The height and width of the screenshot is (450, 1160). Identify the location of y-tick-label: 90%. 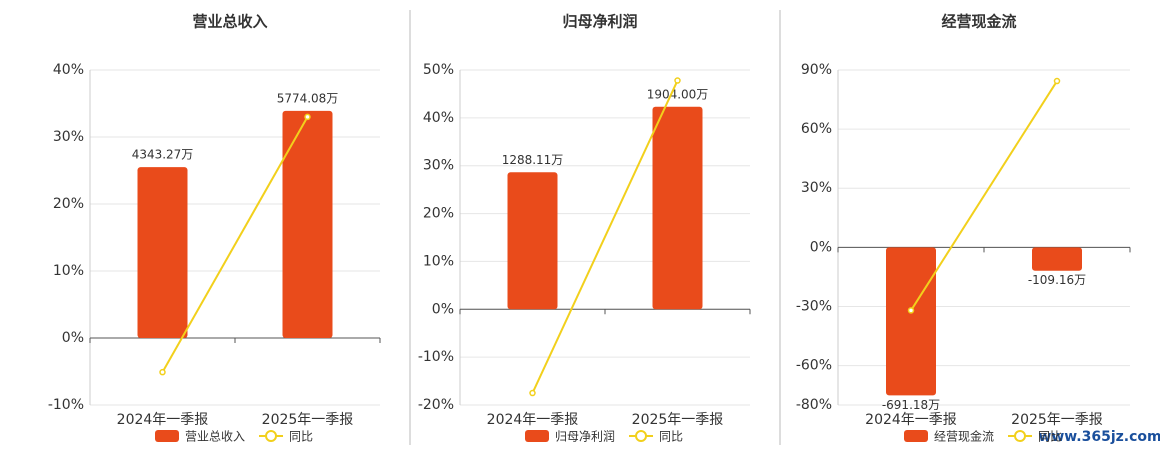
(816, 70).